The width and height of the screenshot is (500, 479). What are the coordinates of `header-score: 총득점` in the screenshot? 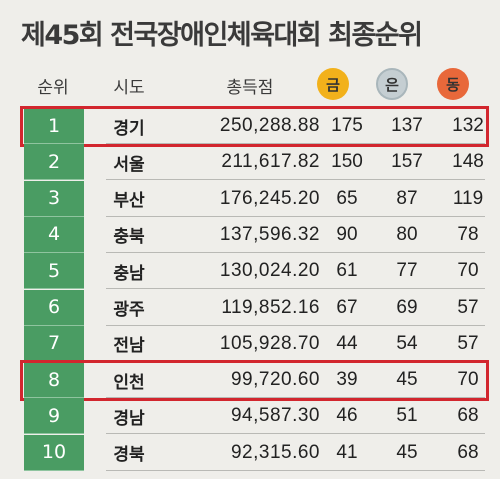 It's located at (250, 87).